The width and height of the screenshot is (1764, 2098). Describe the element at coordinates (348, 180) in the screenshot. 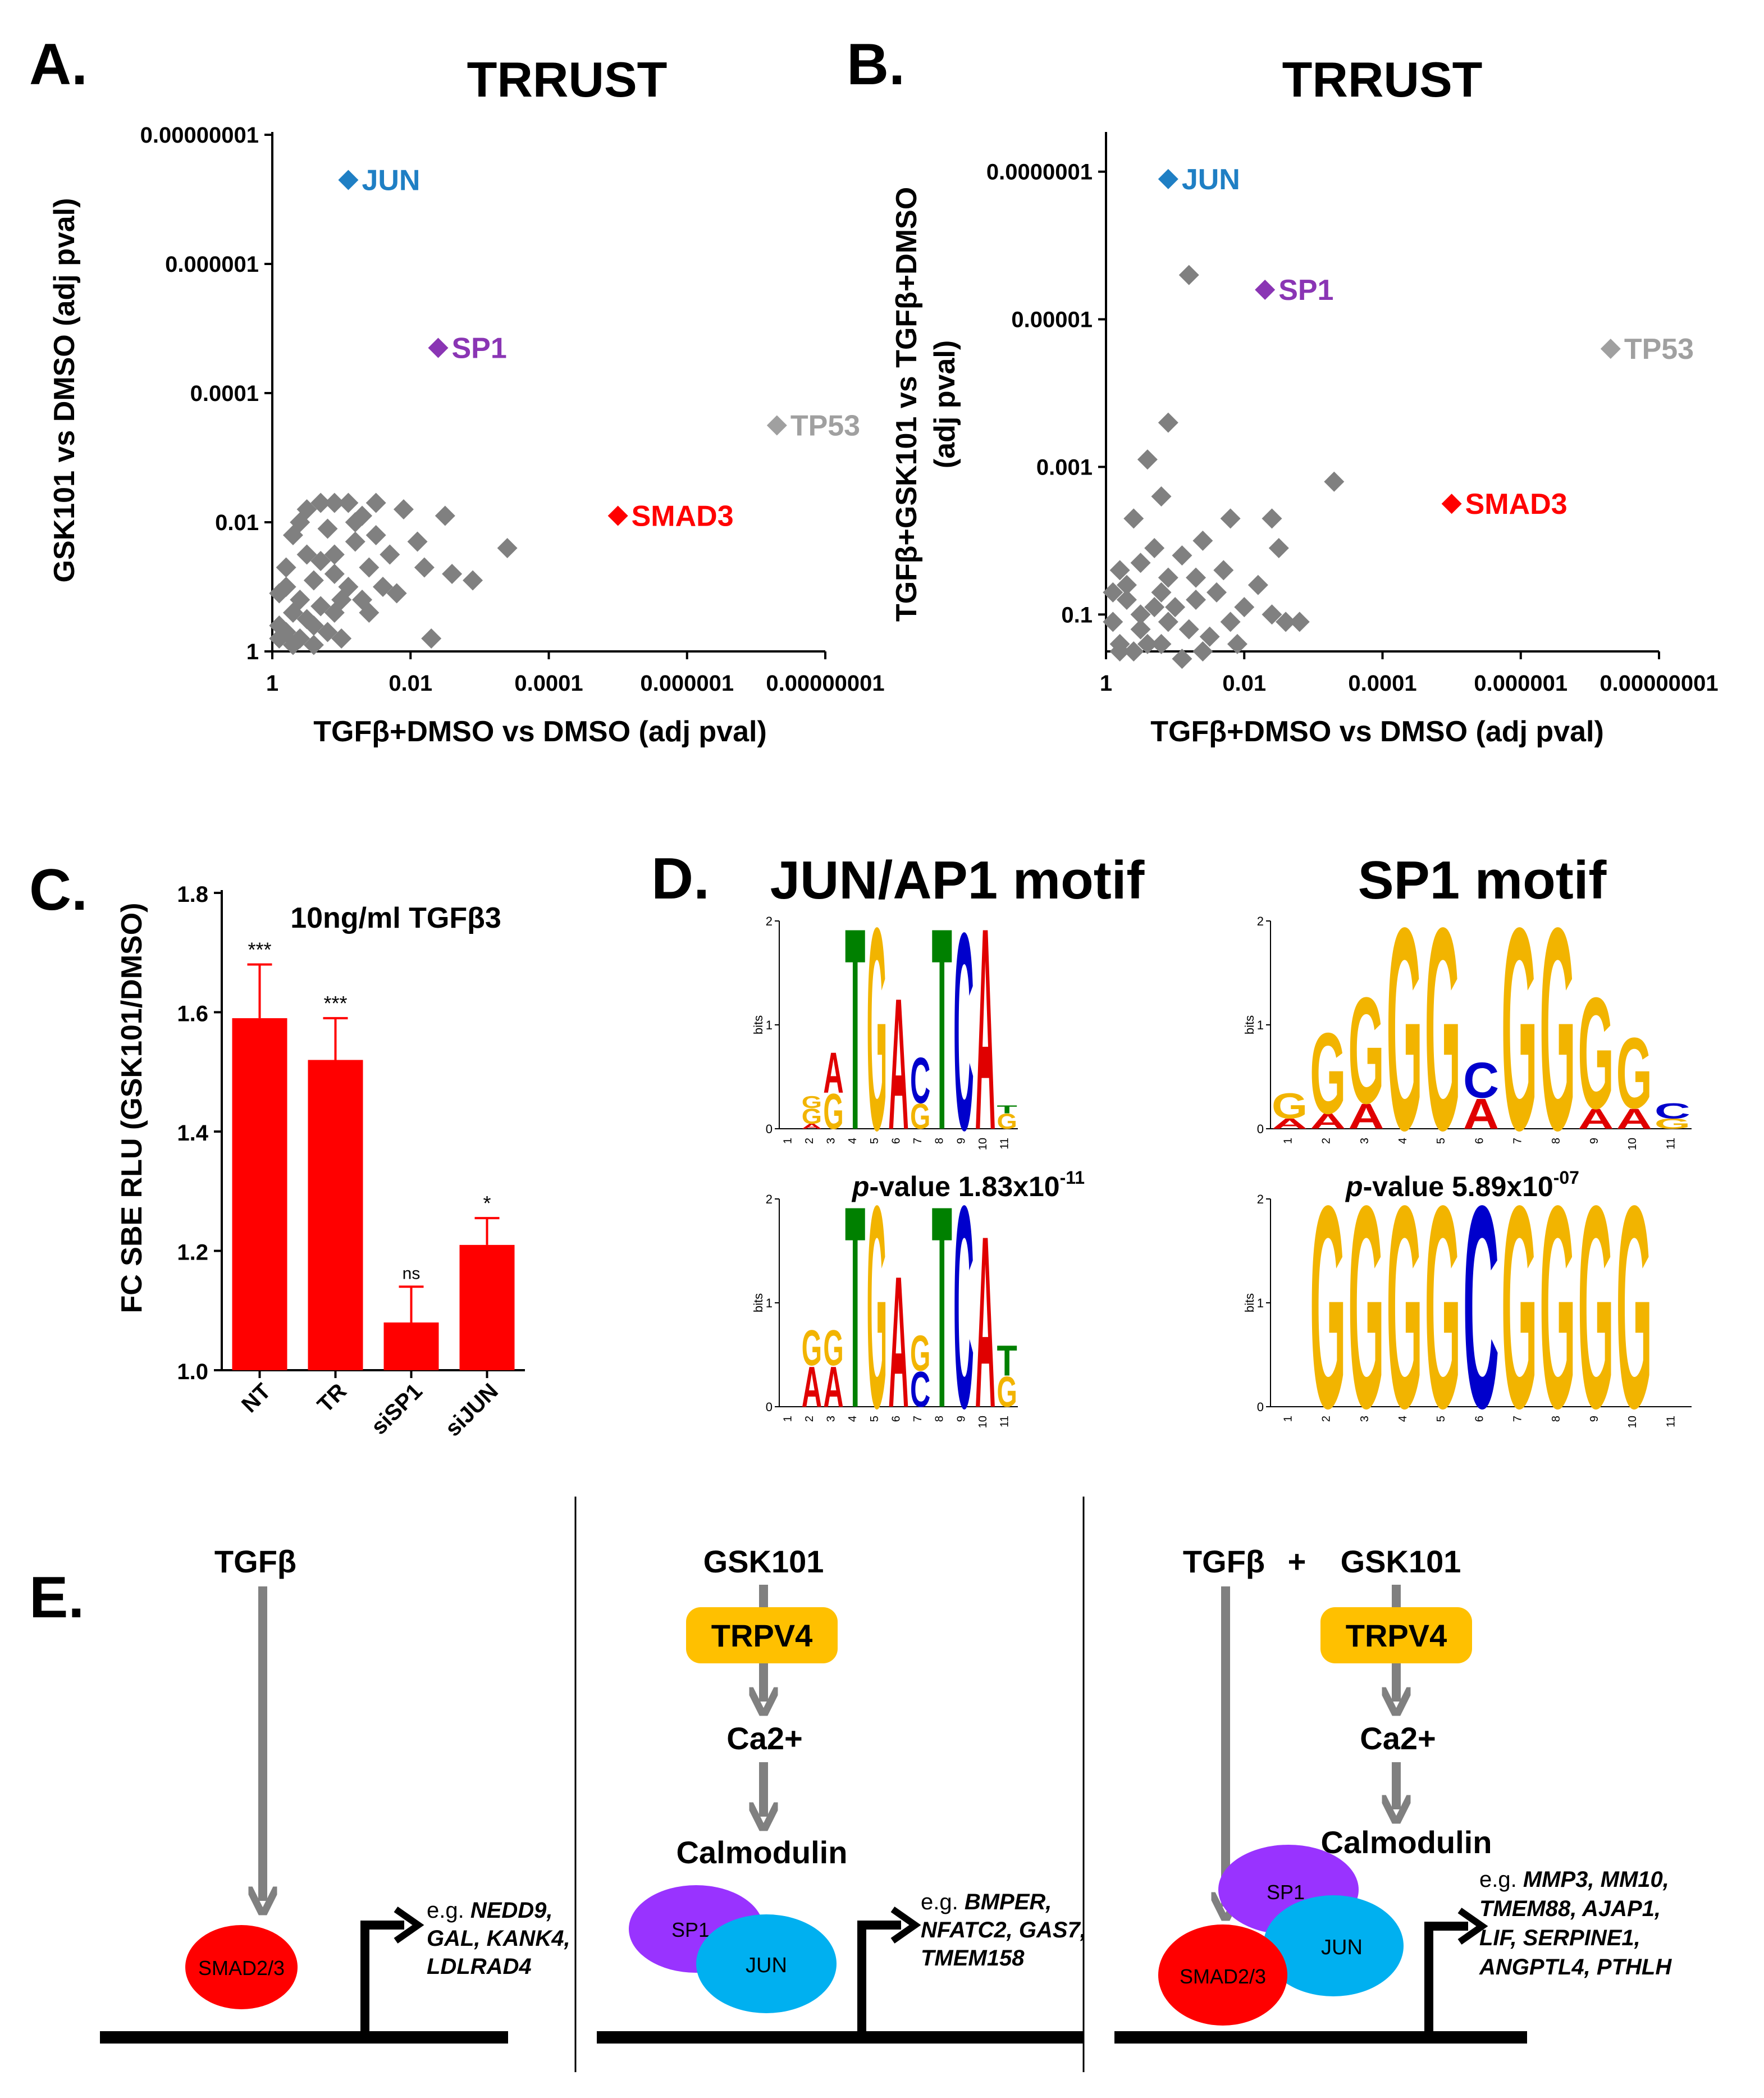

I see `point-jun` at that location.